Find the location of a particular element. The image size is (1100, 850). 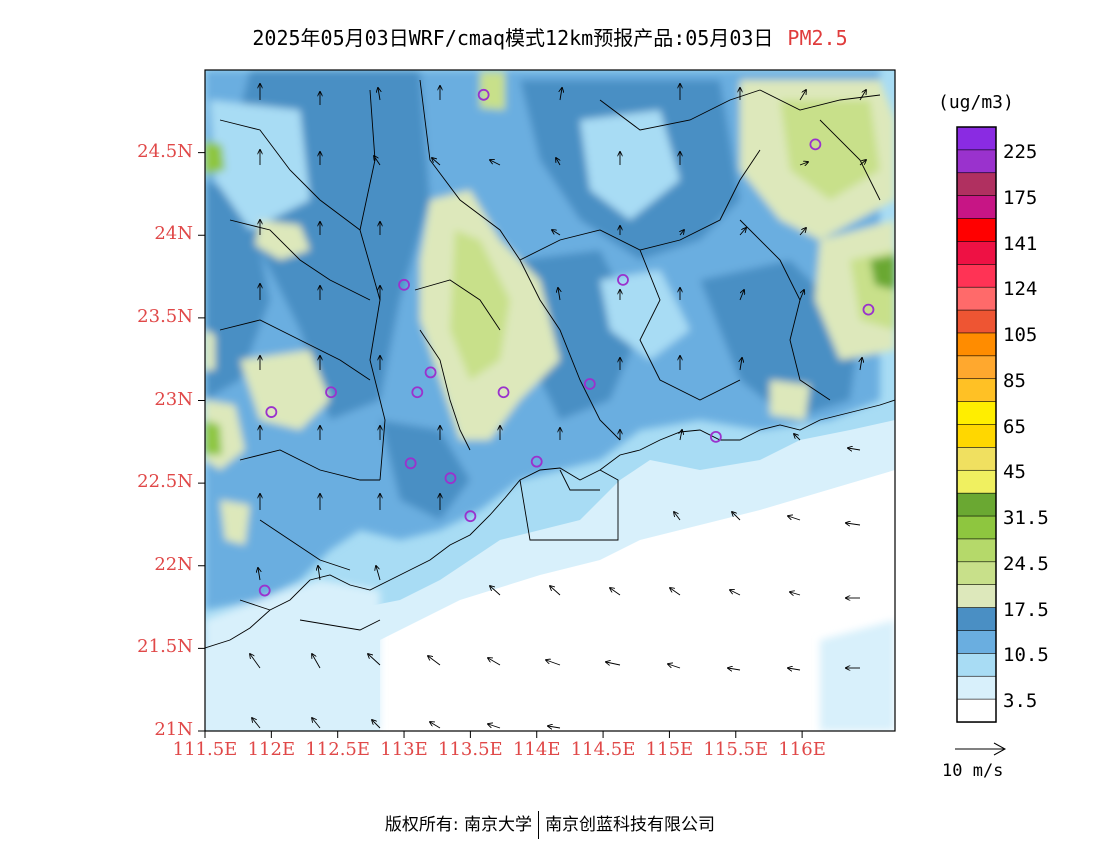

title-species: PM2.5 is located at coordinates (817, 38).